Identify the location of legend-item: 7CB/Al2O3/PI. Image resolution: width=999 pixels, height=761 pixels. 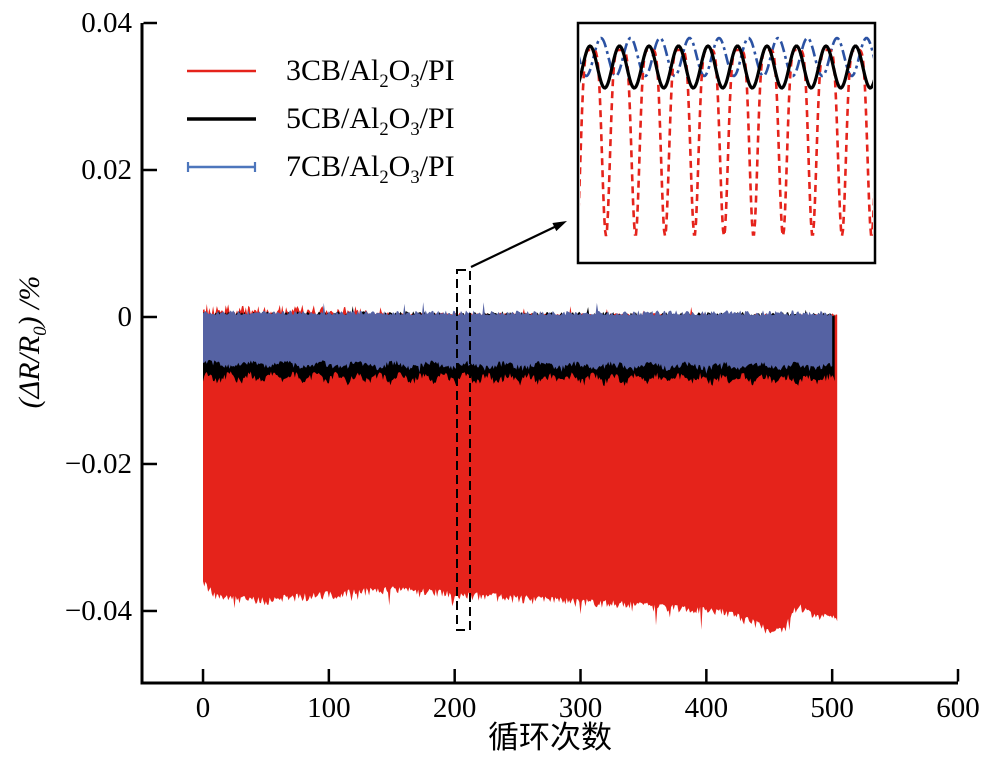
(363, 167).